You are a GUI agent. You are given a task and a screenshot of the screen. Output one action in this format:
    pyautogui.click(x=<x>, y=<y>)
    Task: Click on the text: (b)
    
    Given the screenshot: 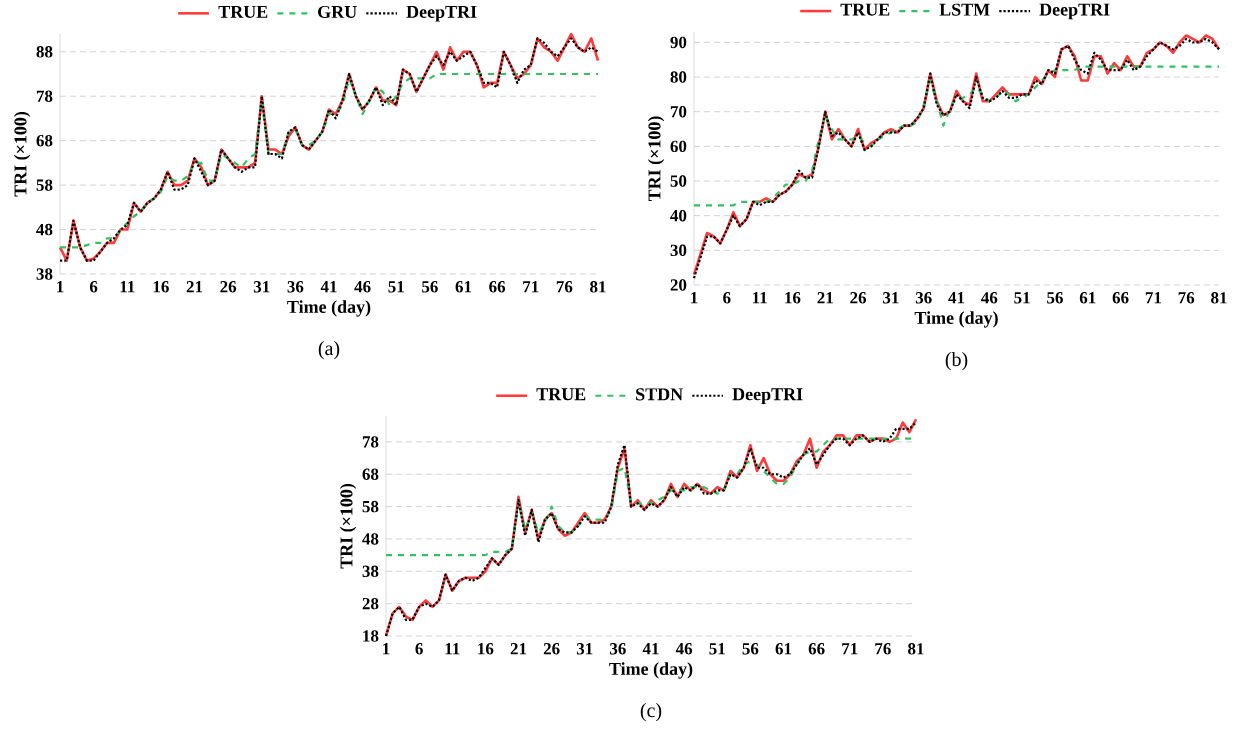 What is the action you would take?
    pyautogui.click(x=956, y=361)
    